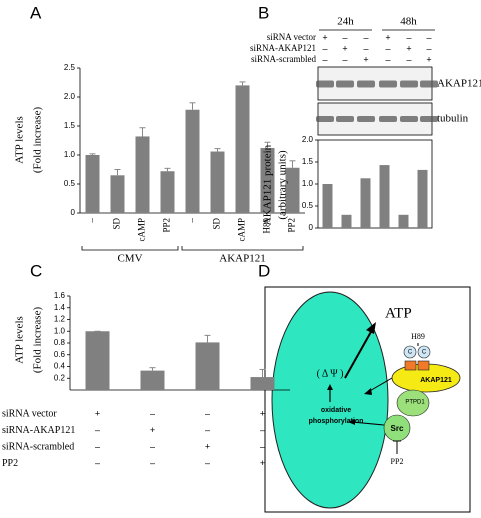  Describe the element at coordinates (453, 119) in the screenshot. I see `band-label: tubulin` at that location.